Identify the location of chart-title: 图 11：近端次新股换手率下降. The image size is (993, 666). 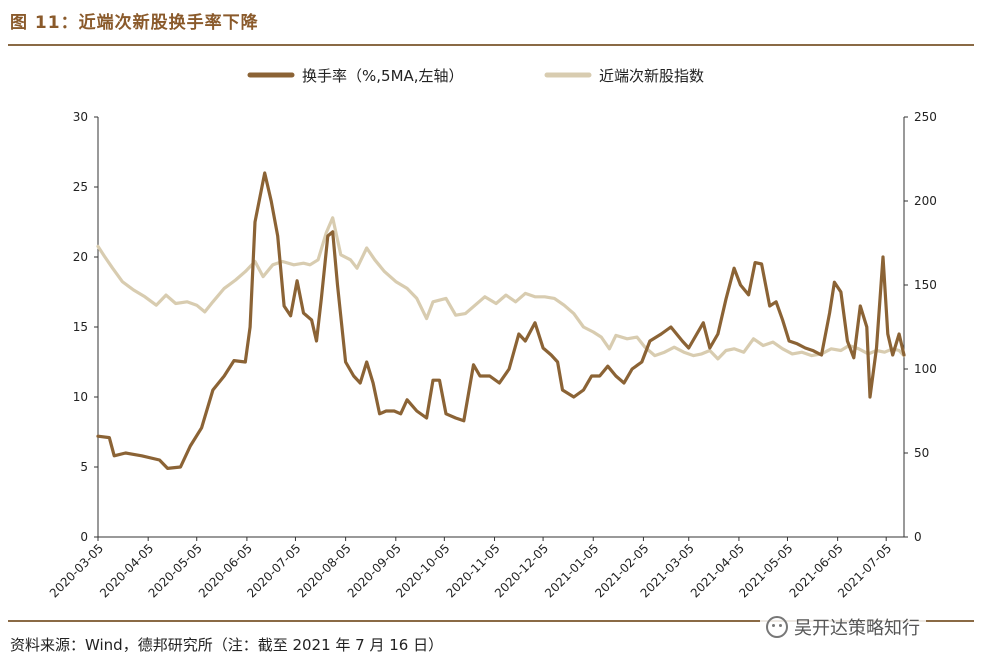
(134, 23).